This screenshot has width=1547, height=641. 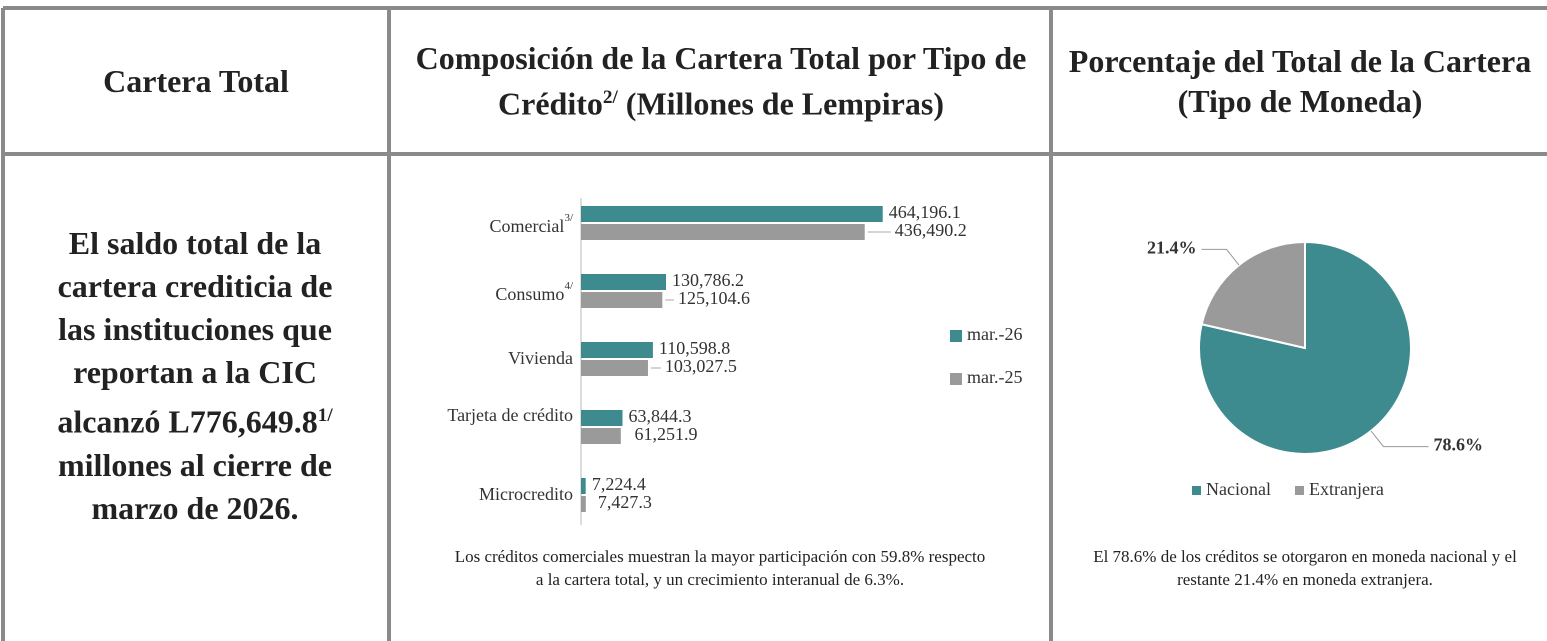 What do you see at coordinates (619, 484) in the screenshot?
I see `value-label: 7,224.4` at bounding box center [619, 484].